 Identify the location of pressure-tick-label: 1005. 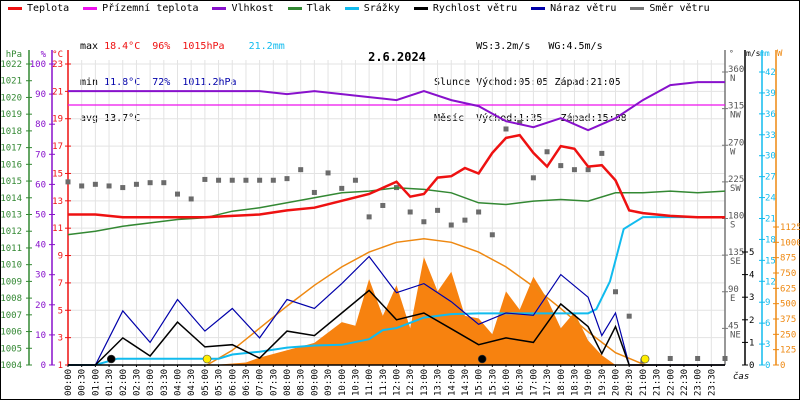
(11, 349).